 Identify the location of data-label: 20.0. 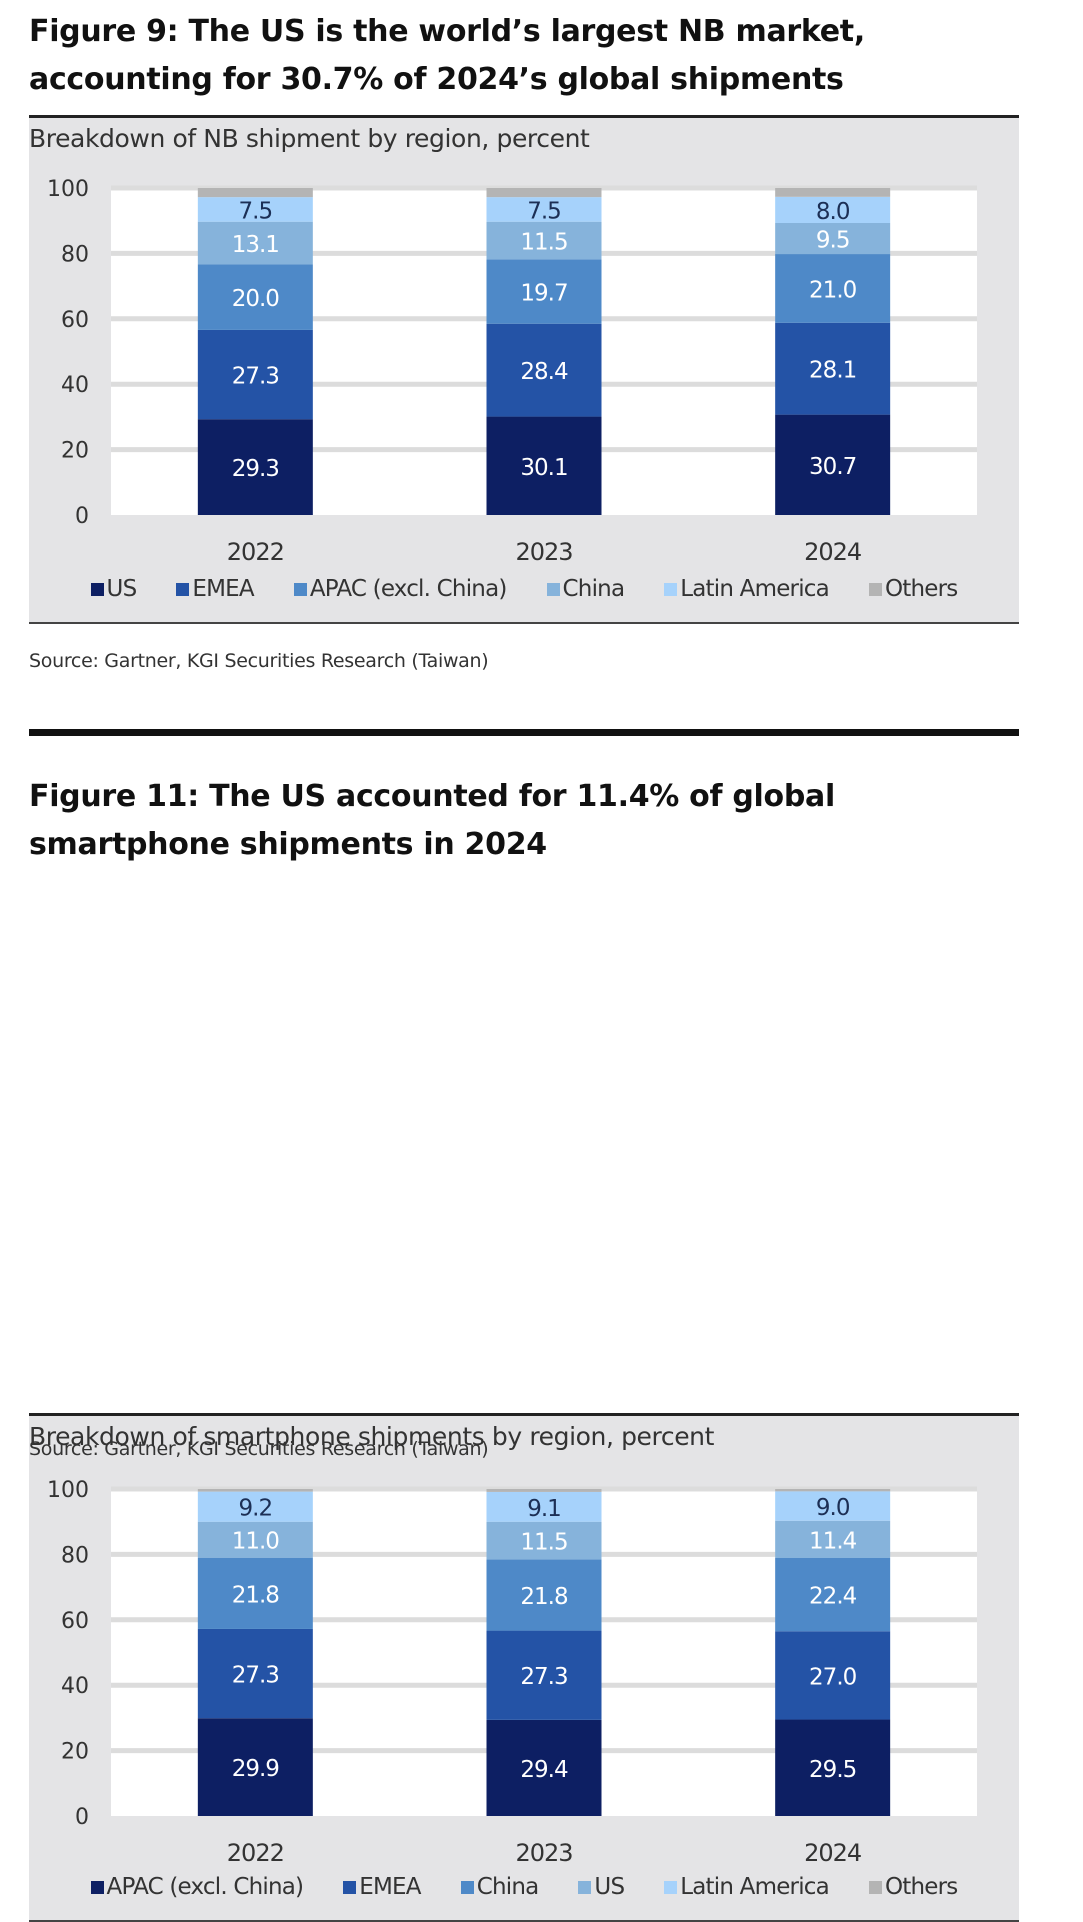
(256, 299).